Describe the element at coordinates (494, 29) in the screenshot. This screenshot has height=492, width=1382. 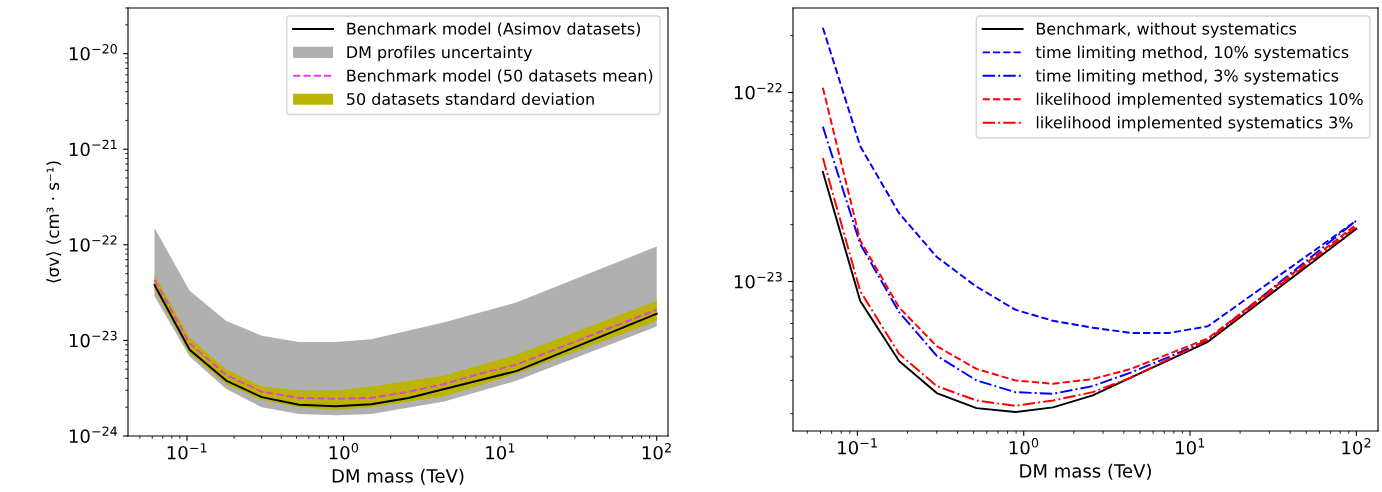
I see `legend-label: Benchmark model (Asimov datasets)` at that location.